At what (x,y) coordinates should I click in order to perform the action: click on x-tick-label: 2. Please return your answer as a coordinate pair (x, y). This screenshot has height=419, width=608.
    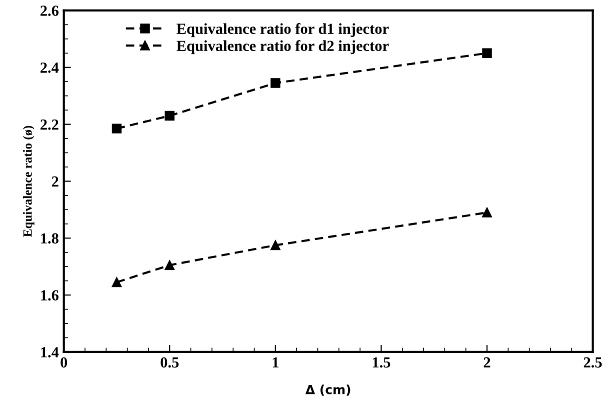
    Looking at the image, I should click on (487, 362).